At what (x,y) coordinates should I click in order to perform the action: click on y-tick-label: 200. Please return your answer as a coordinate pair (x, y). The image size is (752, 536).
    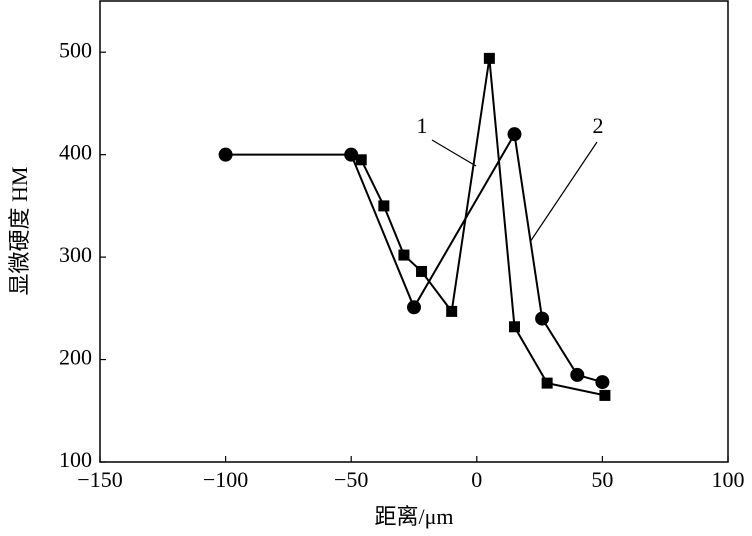
    Looking at the image, I should click on (75, 357).